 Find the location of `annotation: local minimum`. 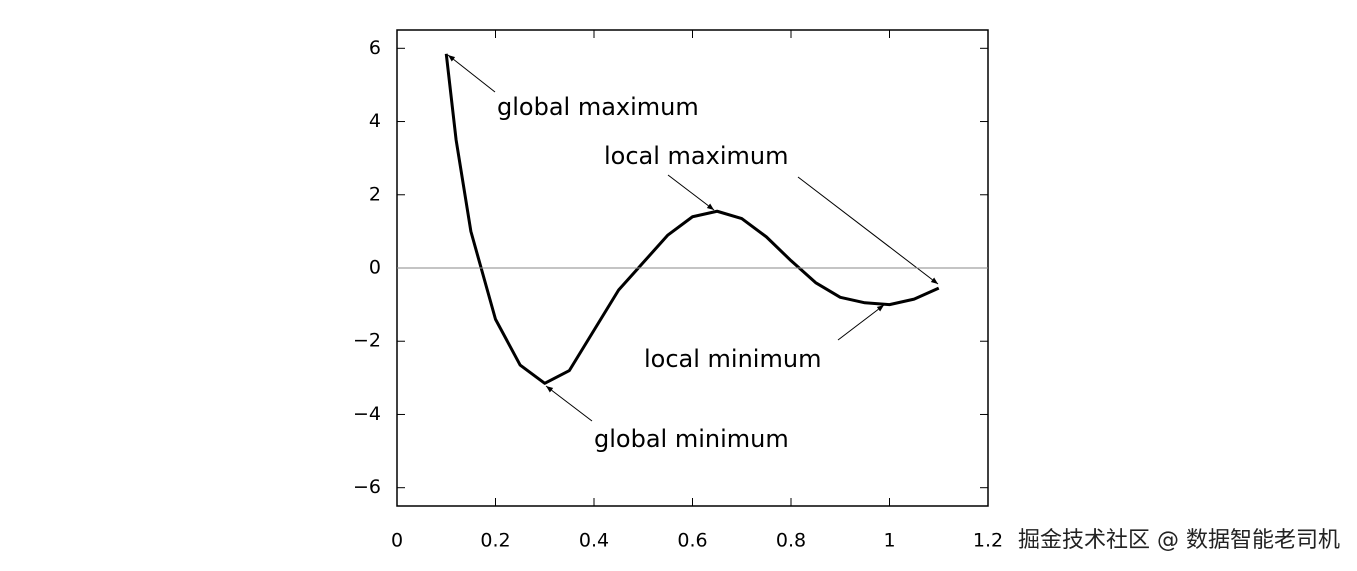

annotation: local minimum is located at coordinates (732, 359).